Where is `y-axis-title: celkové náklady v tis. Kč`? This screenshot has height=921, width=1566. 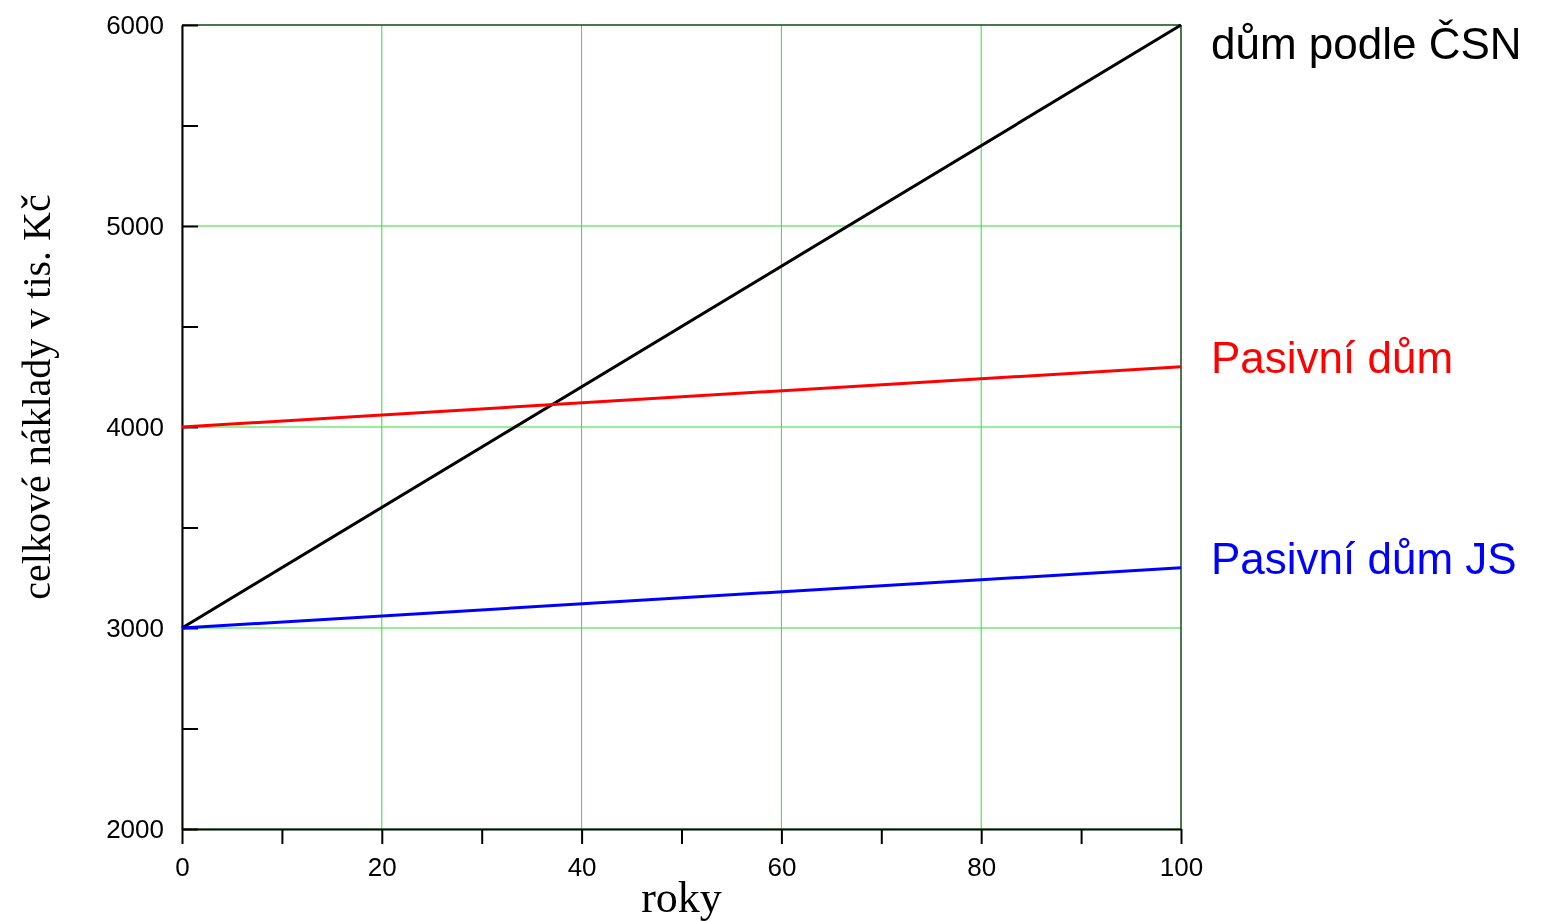 y-axis-title: celkové náklady v tis. Kč is located at coordinates (36, 397).